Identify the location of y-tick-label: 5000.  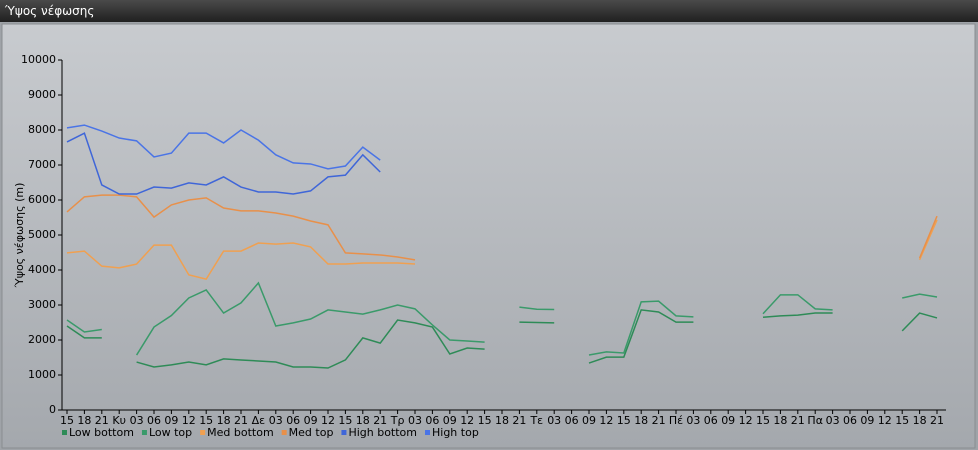
(42, 234).